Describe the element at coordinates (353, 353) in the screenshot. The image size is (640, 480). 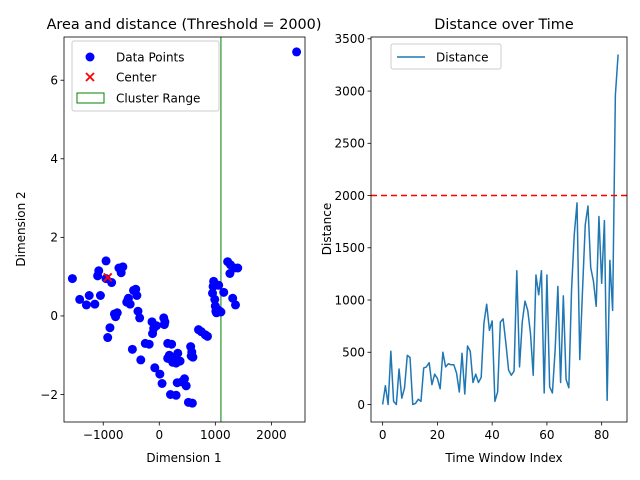
I see `line-y-tick-label: 500` at that location.